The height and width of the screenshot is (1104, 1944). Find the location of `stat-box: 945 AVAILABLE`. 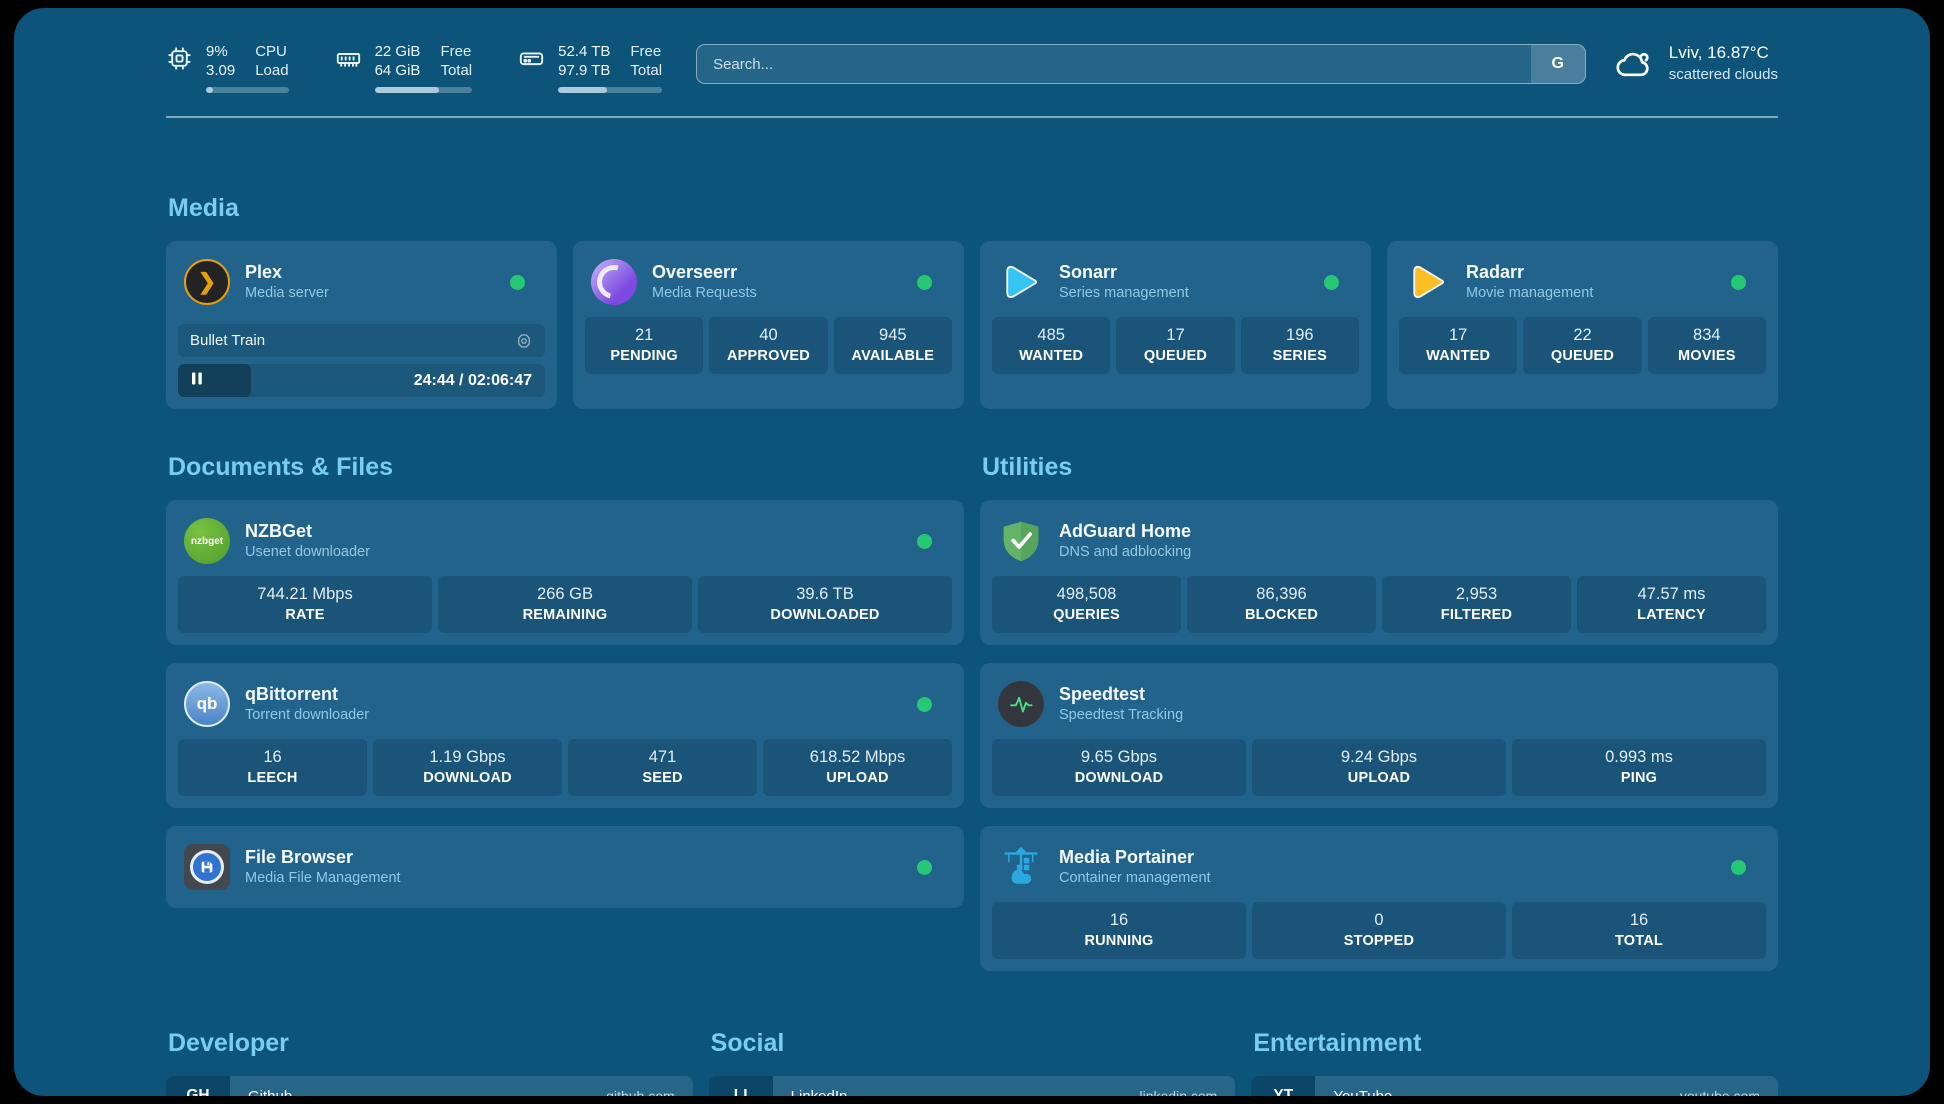

stat-box: 945 AVAILABLE is located at coordinates (892, 345).